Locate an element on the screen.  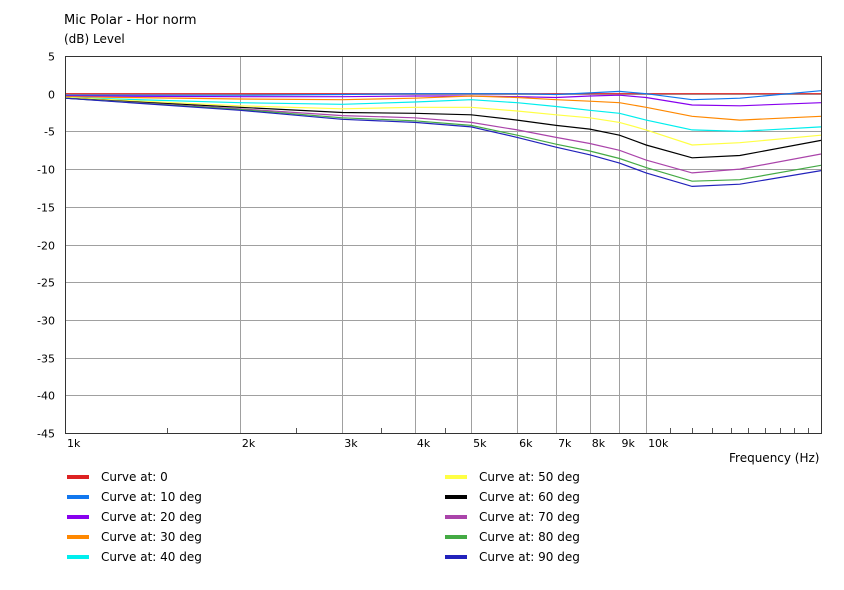
y-tick-label: -35 is located at coordinates (46, 359).